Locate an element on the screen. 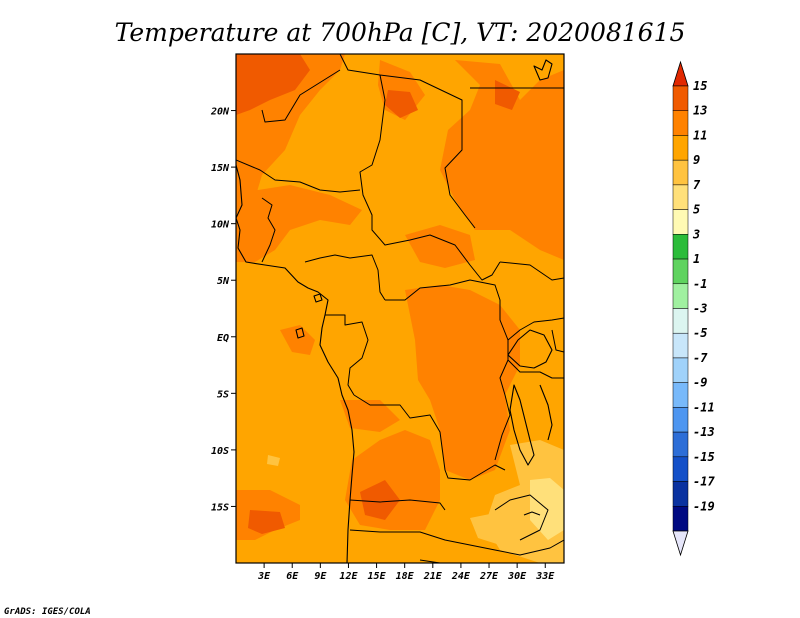 The height and width of the screenshot is (618, 800). colorbar-label: 15 is located at coordinates (700, 86).